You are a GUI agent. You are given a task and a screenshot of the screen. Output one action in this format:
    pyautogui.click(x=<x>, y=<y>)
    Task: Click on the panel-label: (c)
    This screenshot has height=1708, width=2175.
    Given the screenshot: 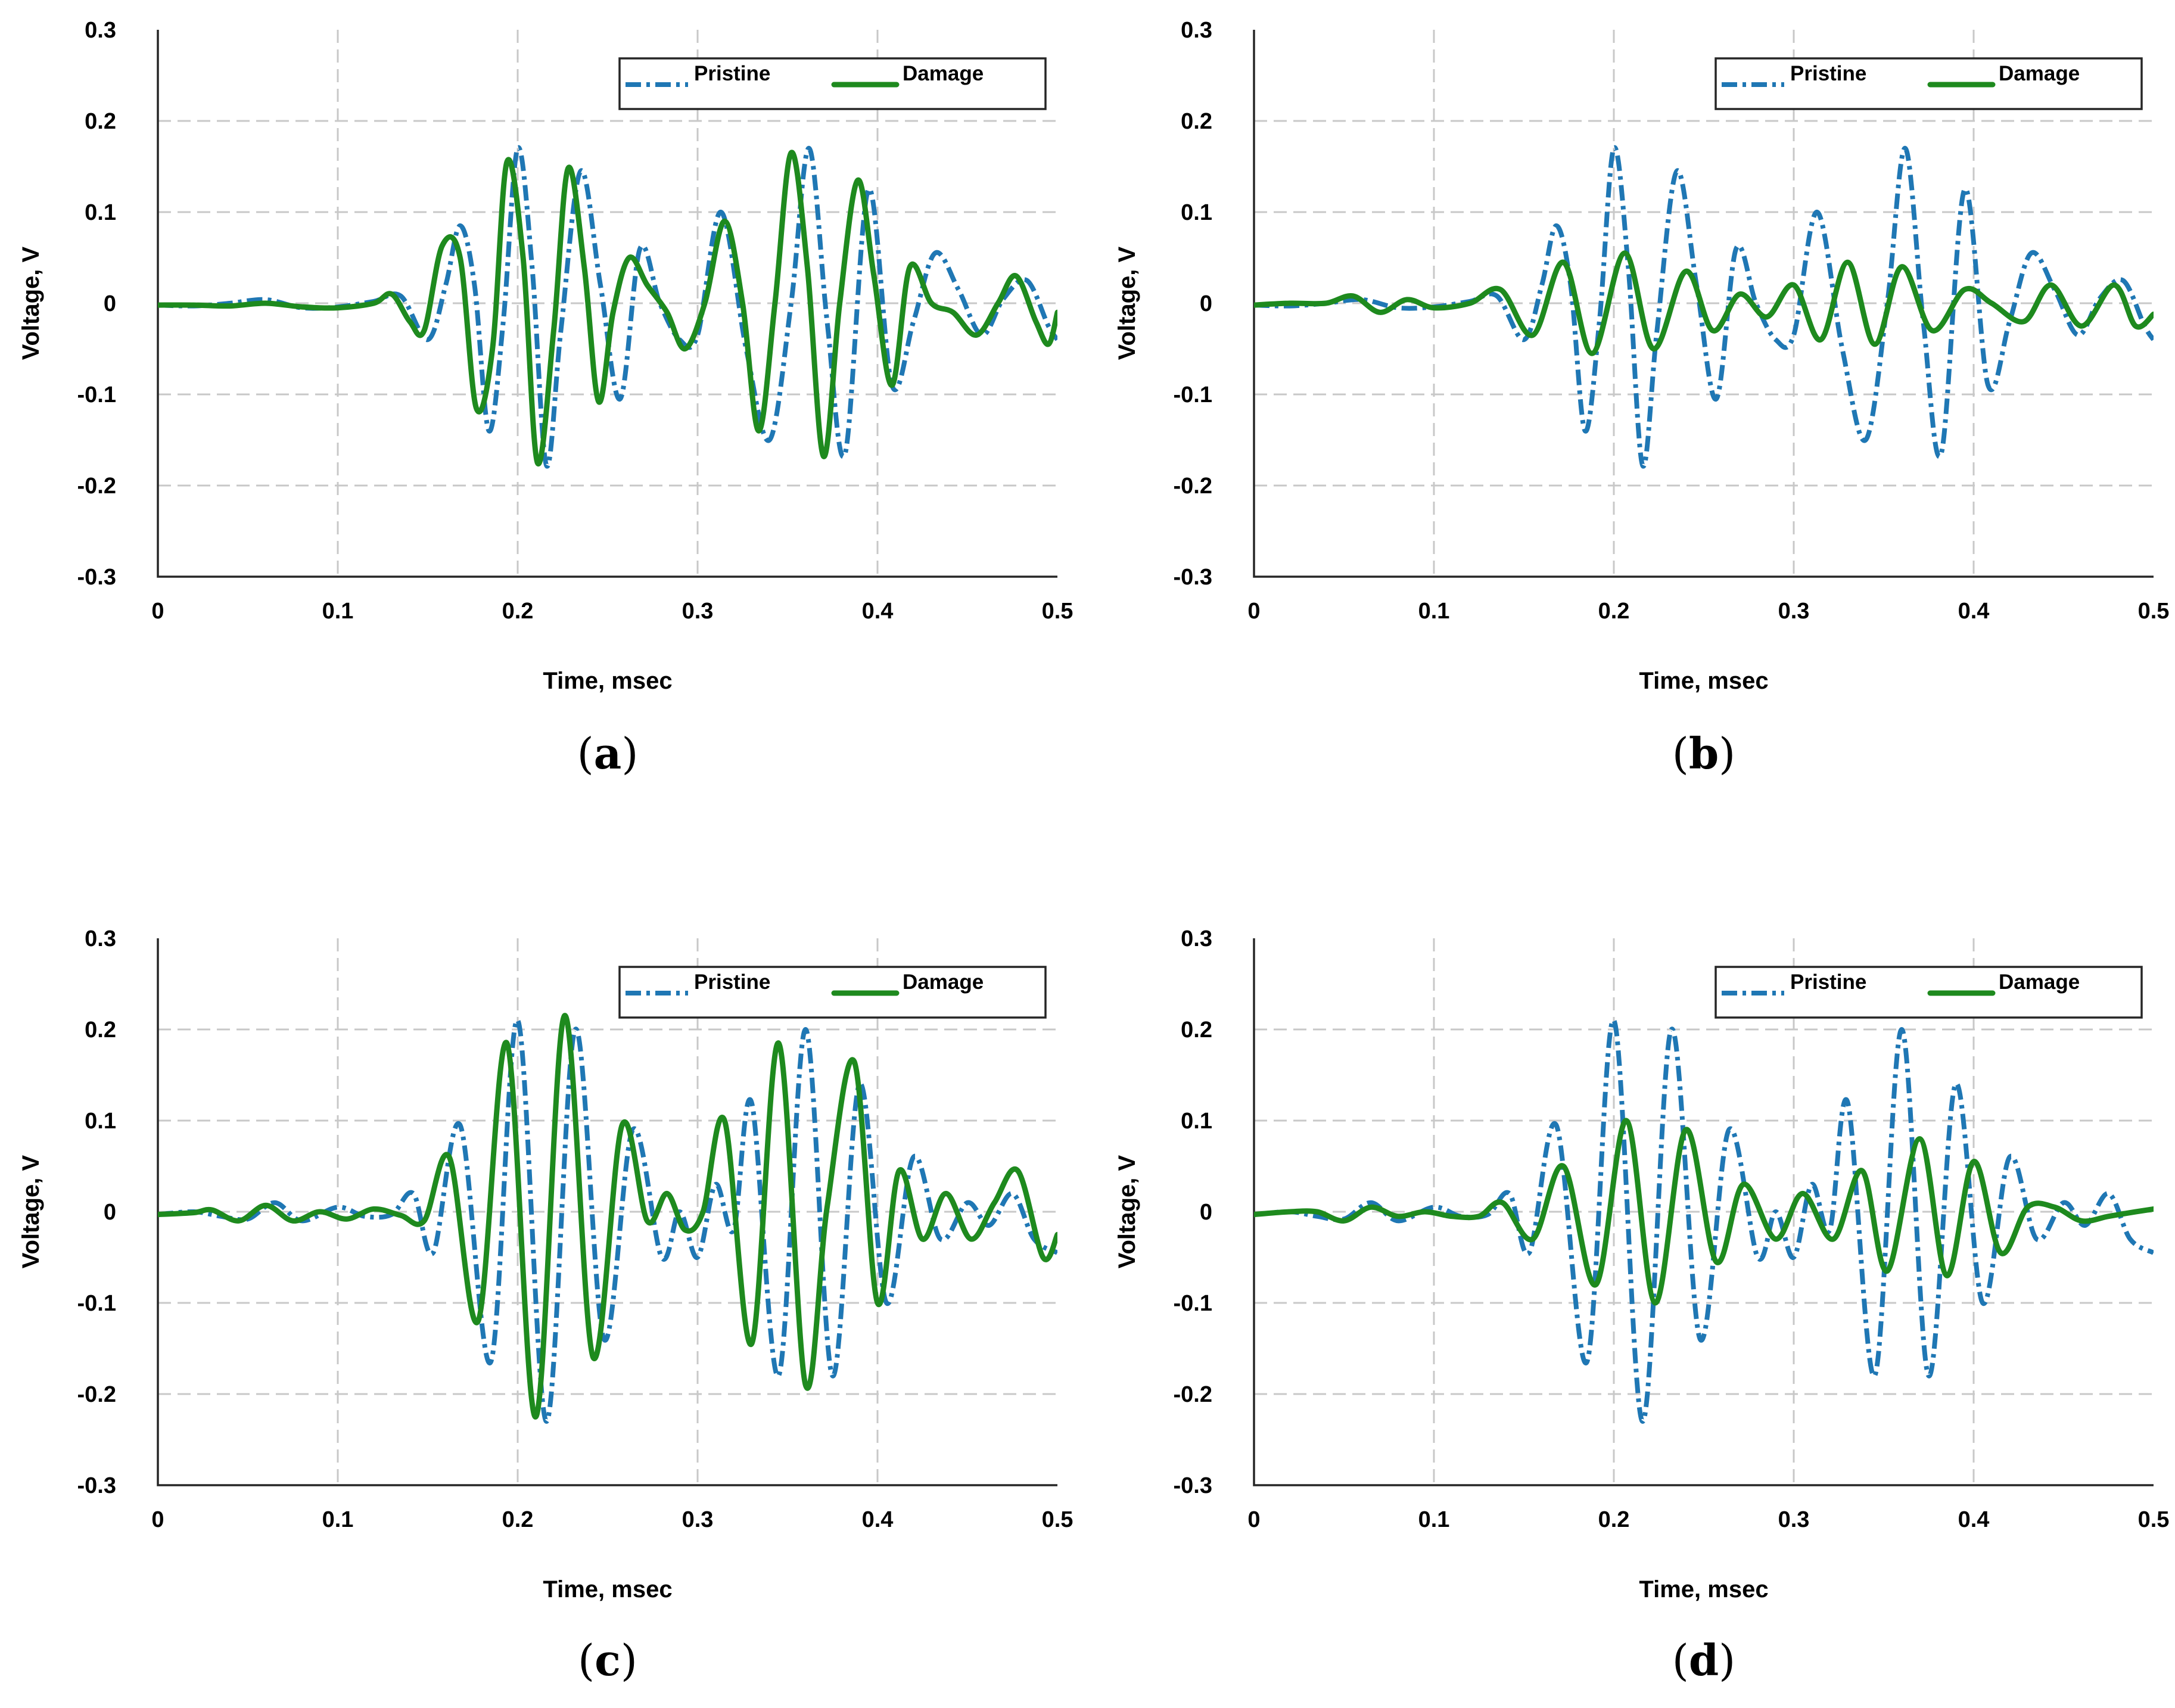 What is the action you would take?
    pyautogui.click(x=607, y=1660)
    